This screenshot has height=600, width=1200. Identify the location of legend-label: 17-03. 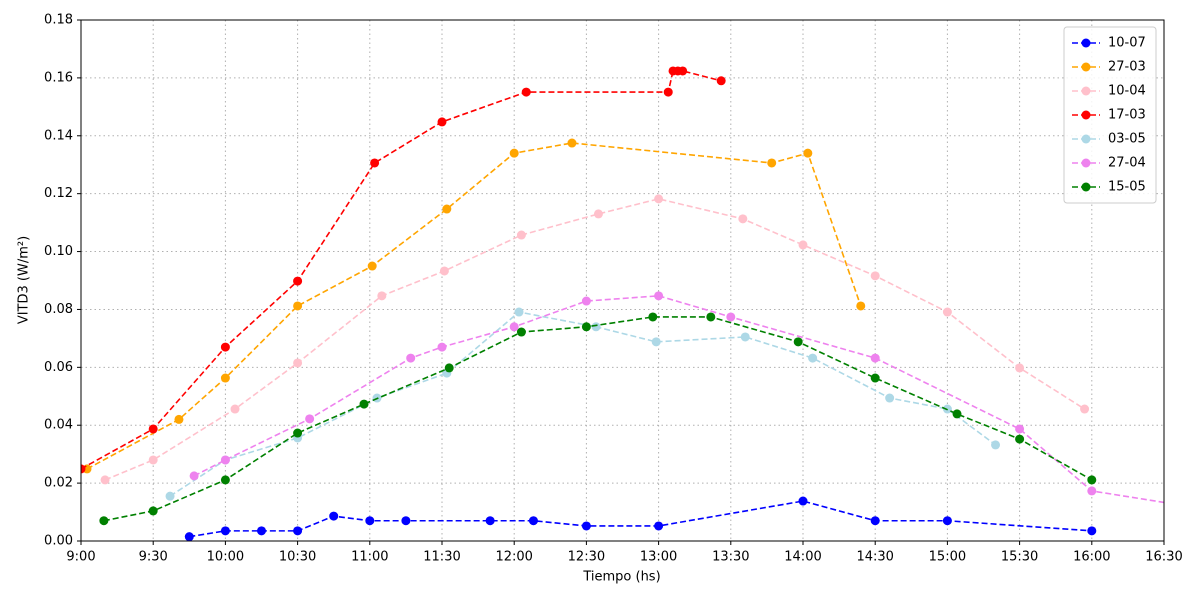
(1127, 115).